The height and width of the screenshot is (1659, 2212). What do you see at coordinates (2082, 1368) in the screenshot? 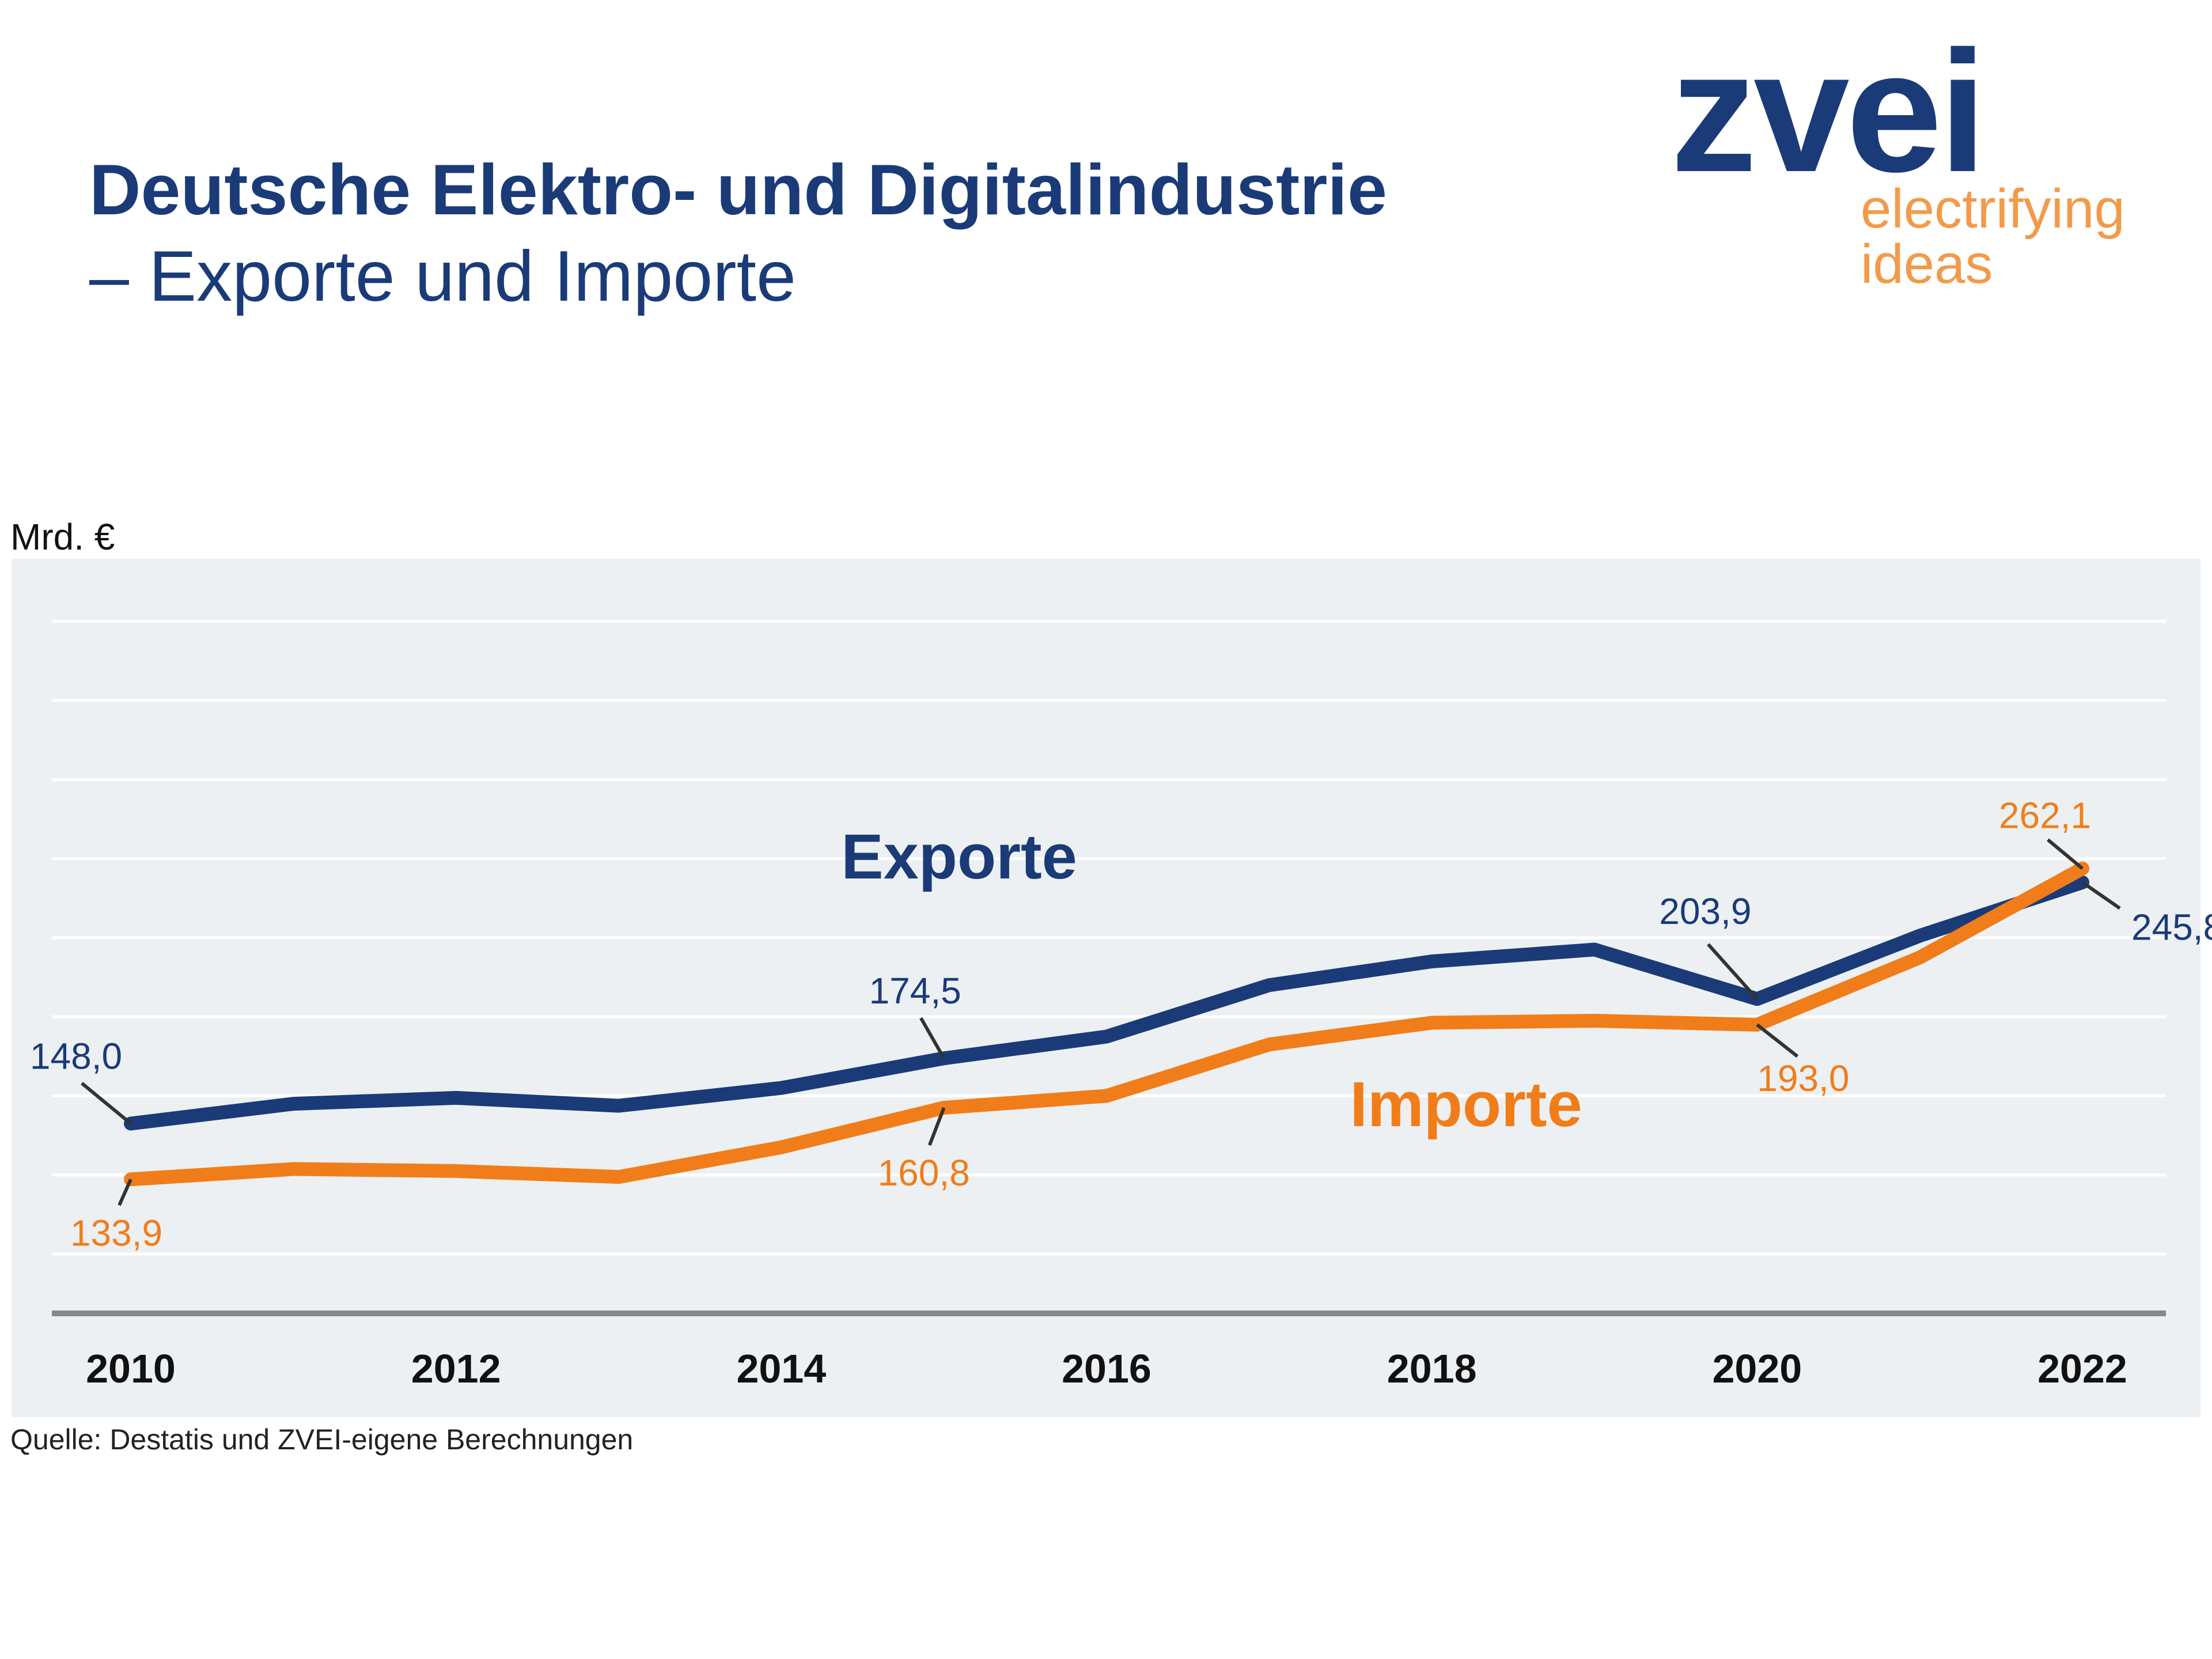
I see `x-tick-label: 2022` at bounding box center [2082, 1368].